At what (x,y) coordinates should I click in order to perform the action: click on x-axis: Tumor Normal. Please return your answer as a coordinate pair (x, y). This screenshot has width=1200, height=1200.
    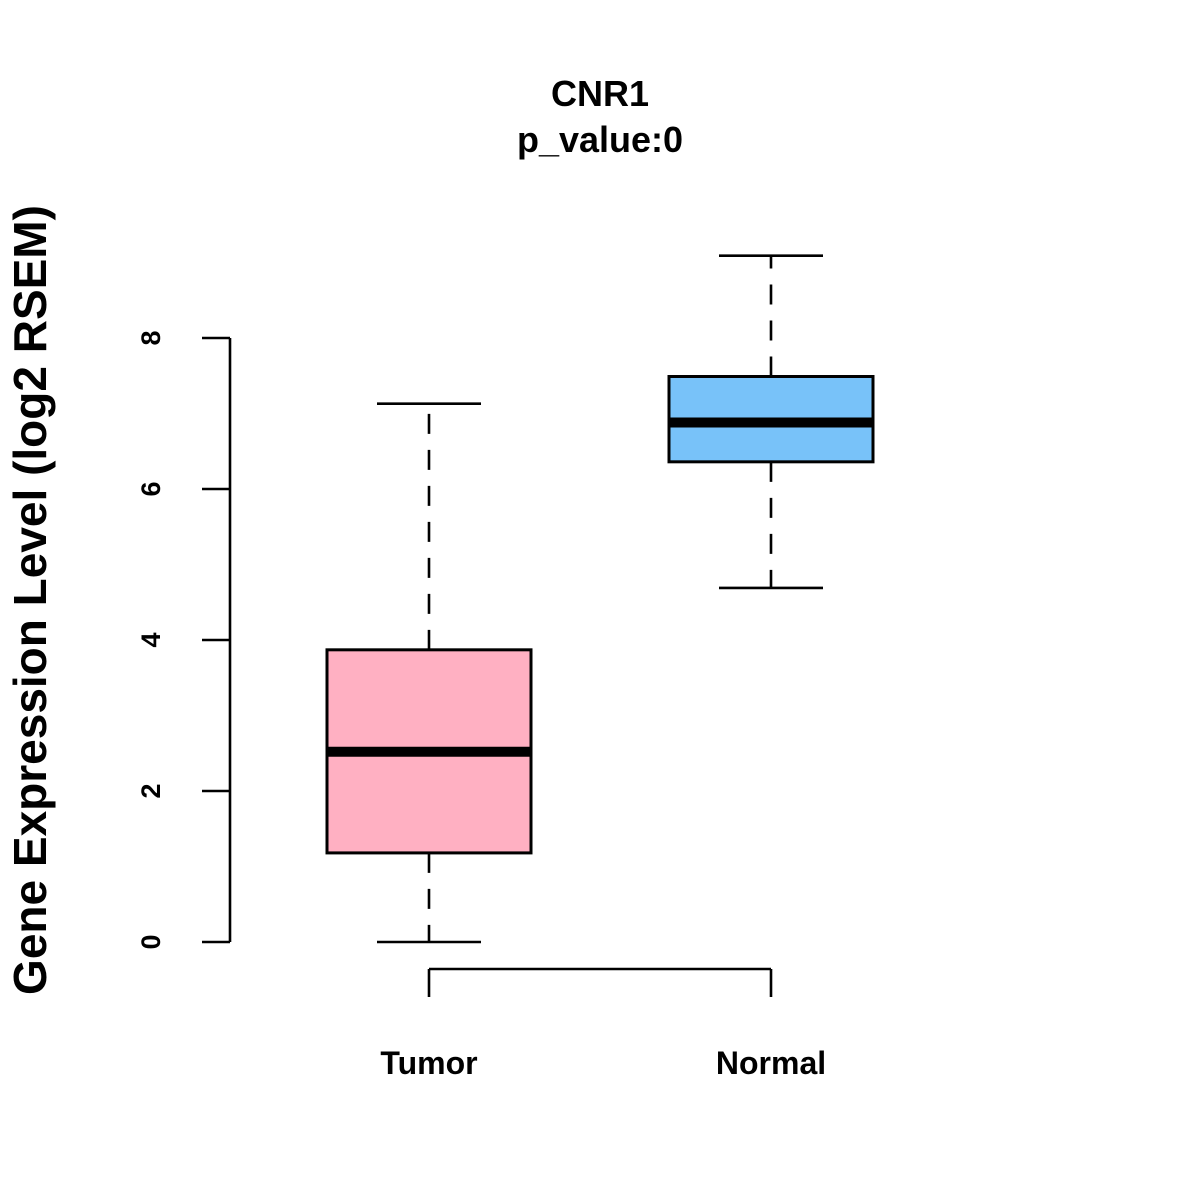
    Looking at the image, I should click on (603, 1024).